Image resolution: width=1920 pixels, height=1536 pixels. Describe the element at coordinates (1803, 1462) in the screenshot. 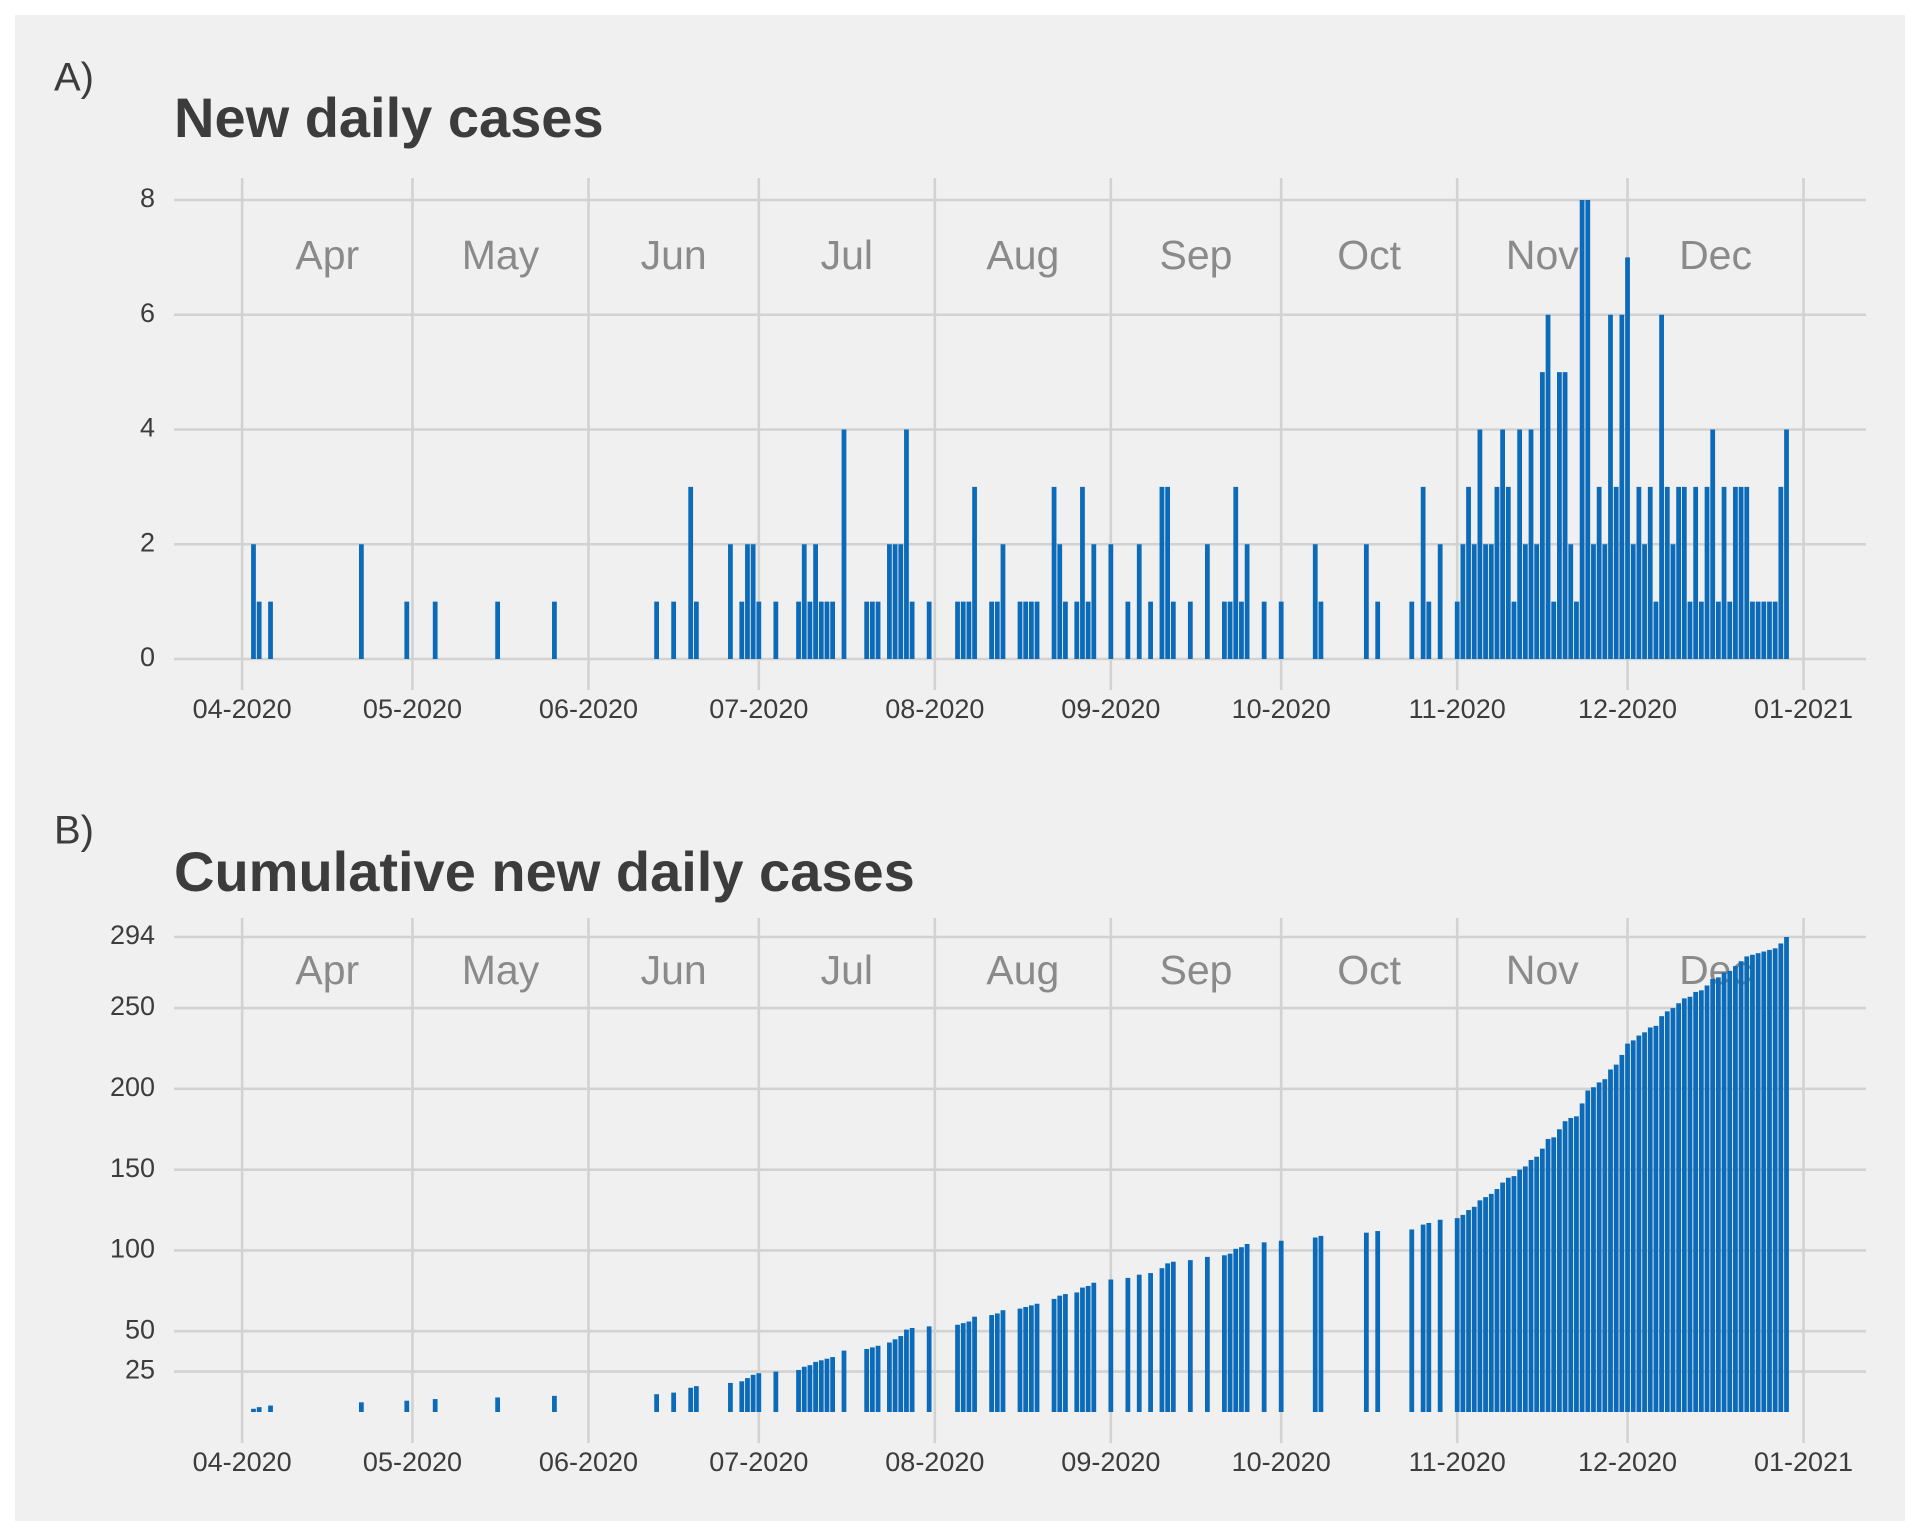

I see `x-tick-label: 01-2021` at that location.